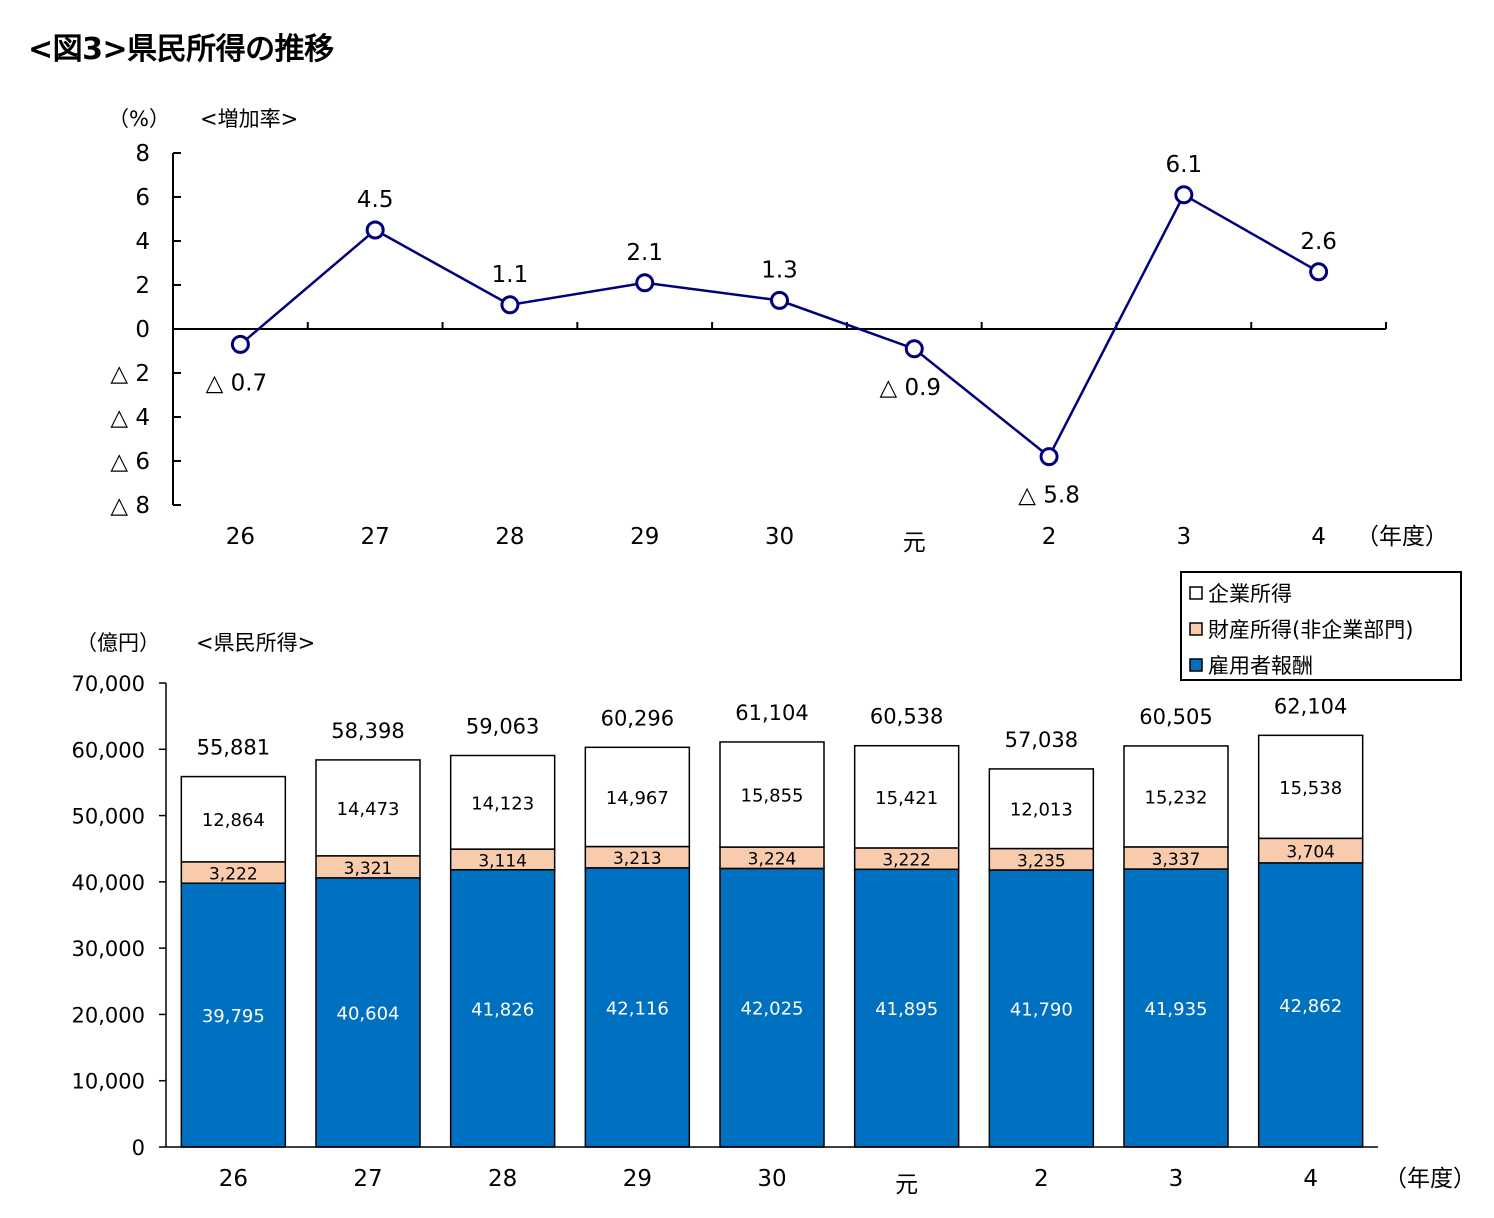 This screenshot has width=1494, height=1218. What do you see at coordinates (910, 388) in the screenshot?
I see `growth-rate-data-label: △ 0.9` at bounding box center [910, 388].